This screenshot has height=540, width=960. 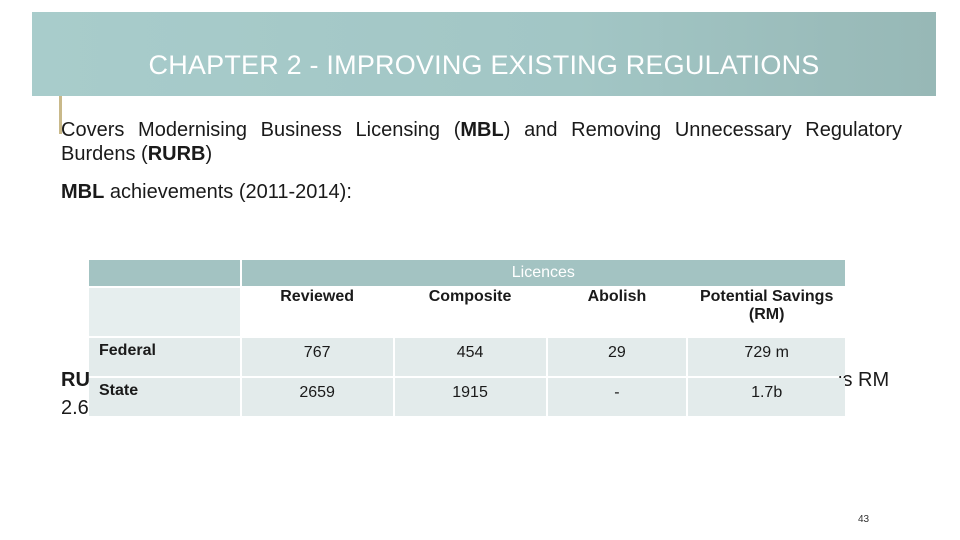 What do you see at coordinates (317, 397) in the screenshot?
I see `cell-state-reviewed: 2659` at bounding box center [317, 397].